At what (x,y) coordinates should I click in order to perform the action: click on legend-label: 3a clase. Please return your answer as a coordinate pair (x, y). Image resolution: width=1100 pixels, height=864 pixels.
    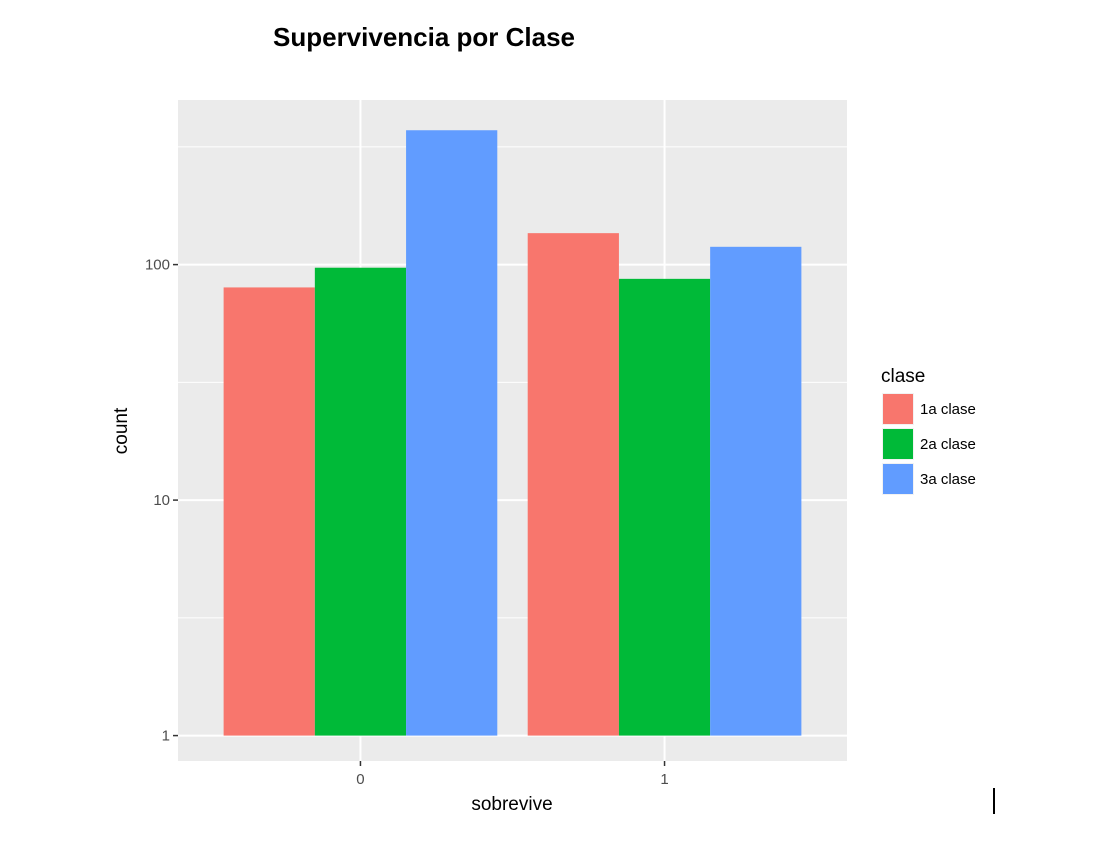
    Looking at the image, I should click on (948, 479).